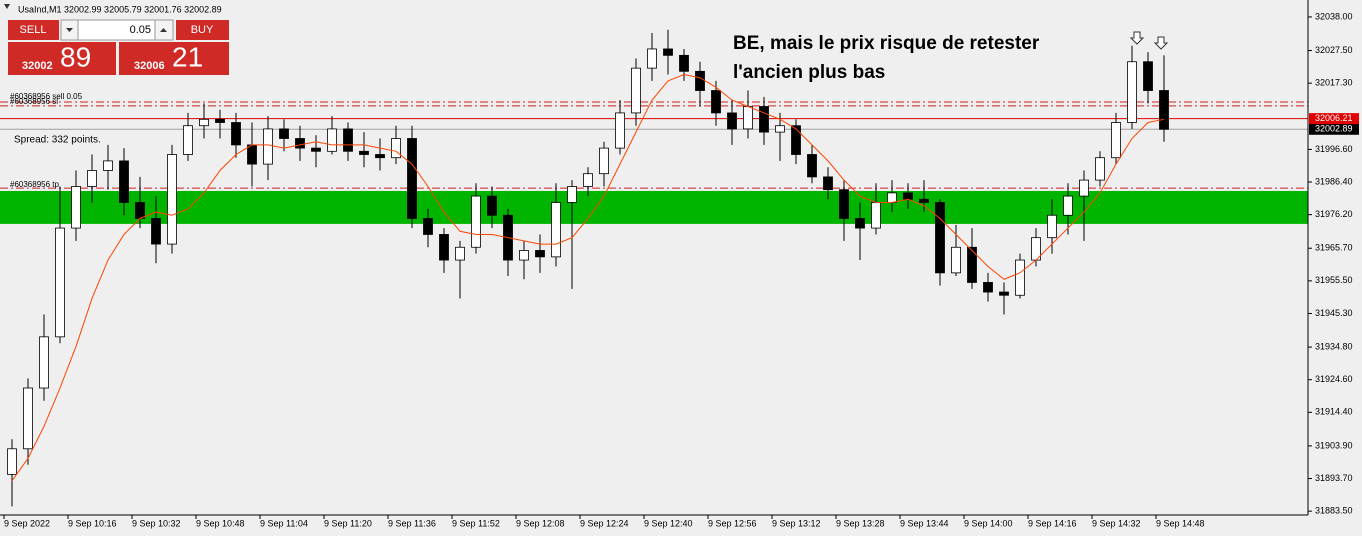  I want to click on buy-button, so click(202, 30).